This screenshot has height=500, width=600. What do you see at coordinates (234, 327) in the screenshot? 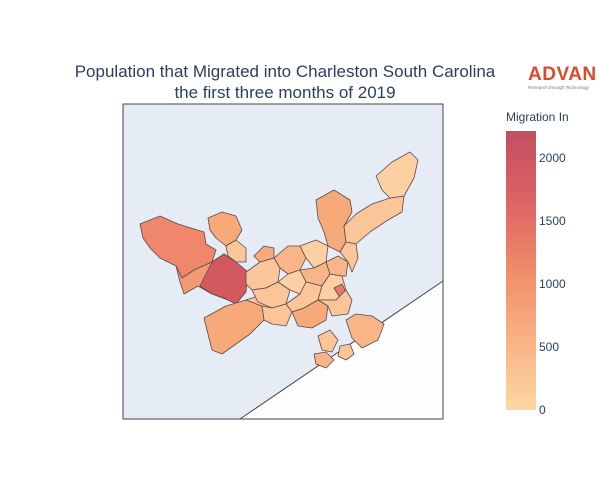
I see `region-south` at bounding box center [234, 327].